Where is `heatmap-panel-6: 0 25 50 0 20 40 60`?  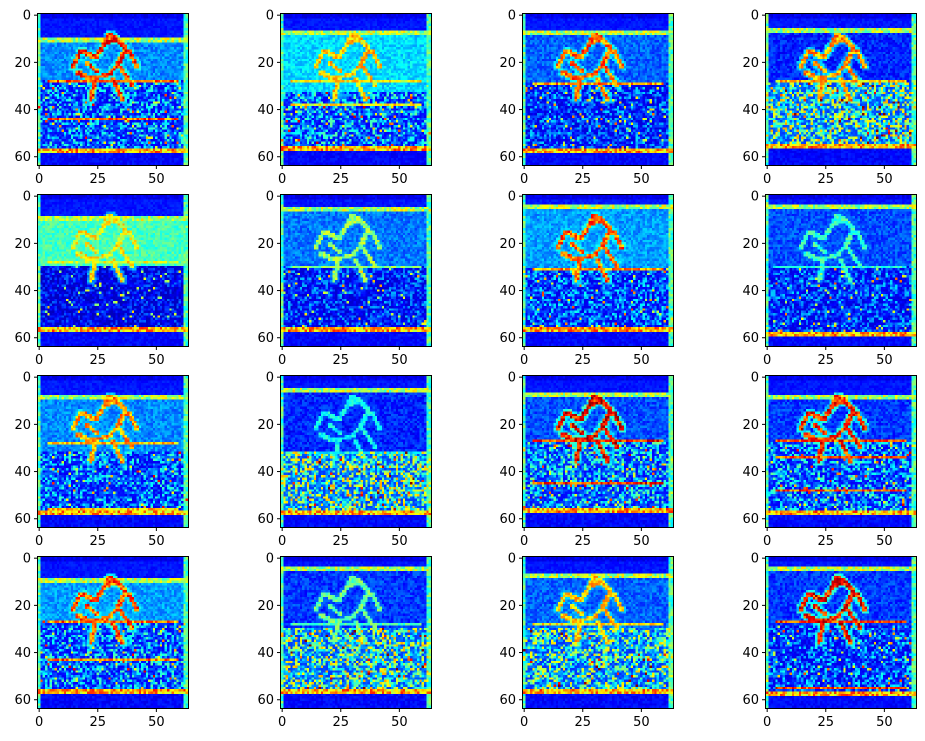 heatmap-panel-6: 0 25 50 0 20 40 60 is located at coordinates (344, 279).